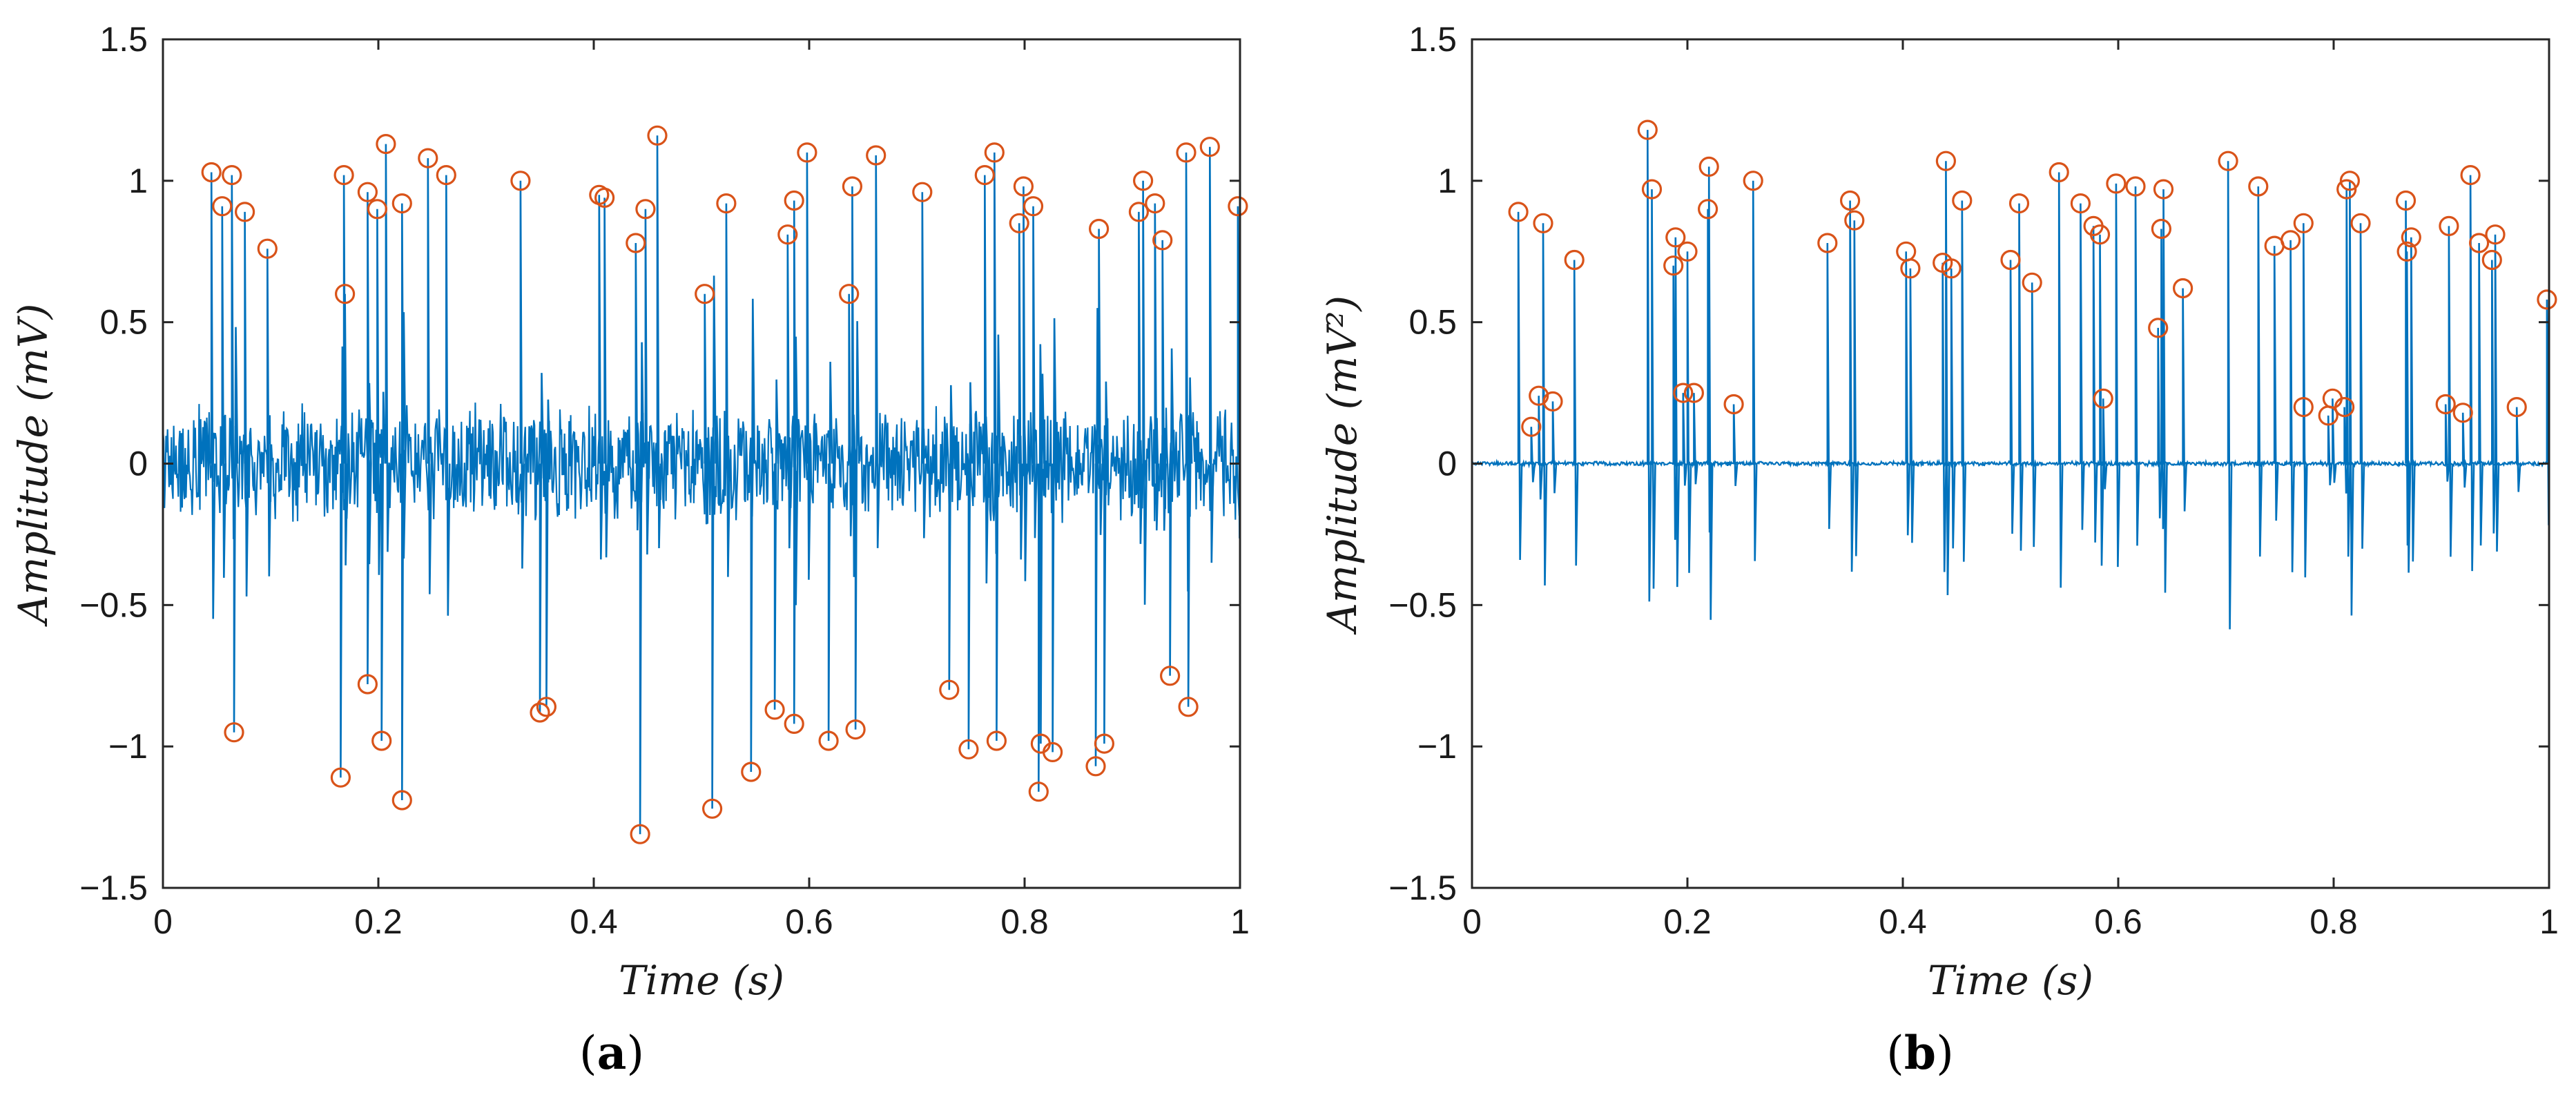  What do you see at coordinates (588, 1053) in the screenshot?
I see `panel-label-open-paren: (` at bounding box center [588, 1053].